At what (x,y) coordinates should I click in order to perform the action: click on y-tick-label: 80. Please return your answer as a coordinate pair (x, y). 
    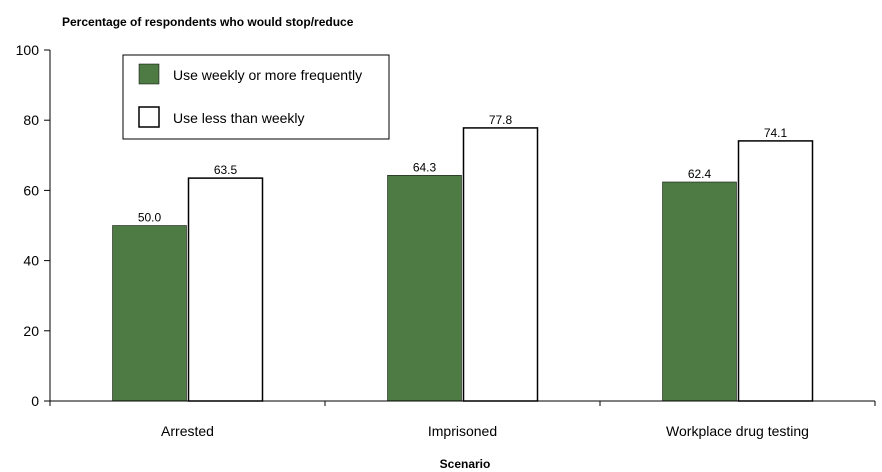
    Looking at the image, I should click on (31, 120).